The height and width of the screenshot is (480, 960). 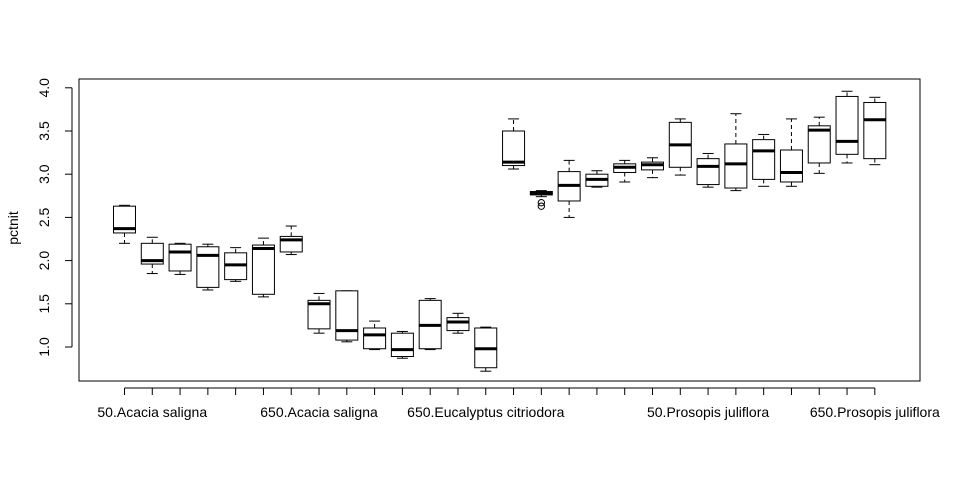 What do you see at coordinates (13, 228) in the screenshot?
I see `y-axis-label: pctnit` at bounding box center [13, 228].